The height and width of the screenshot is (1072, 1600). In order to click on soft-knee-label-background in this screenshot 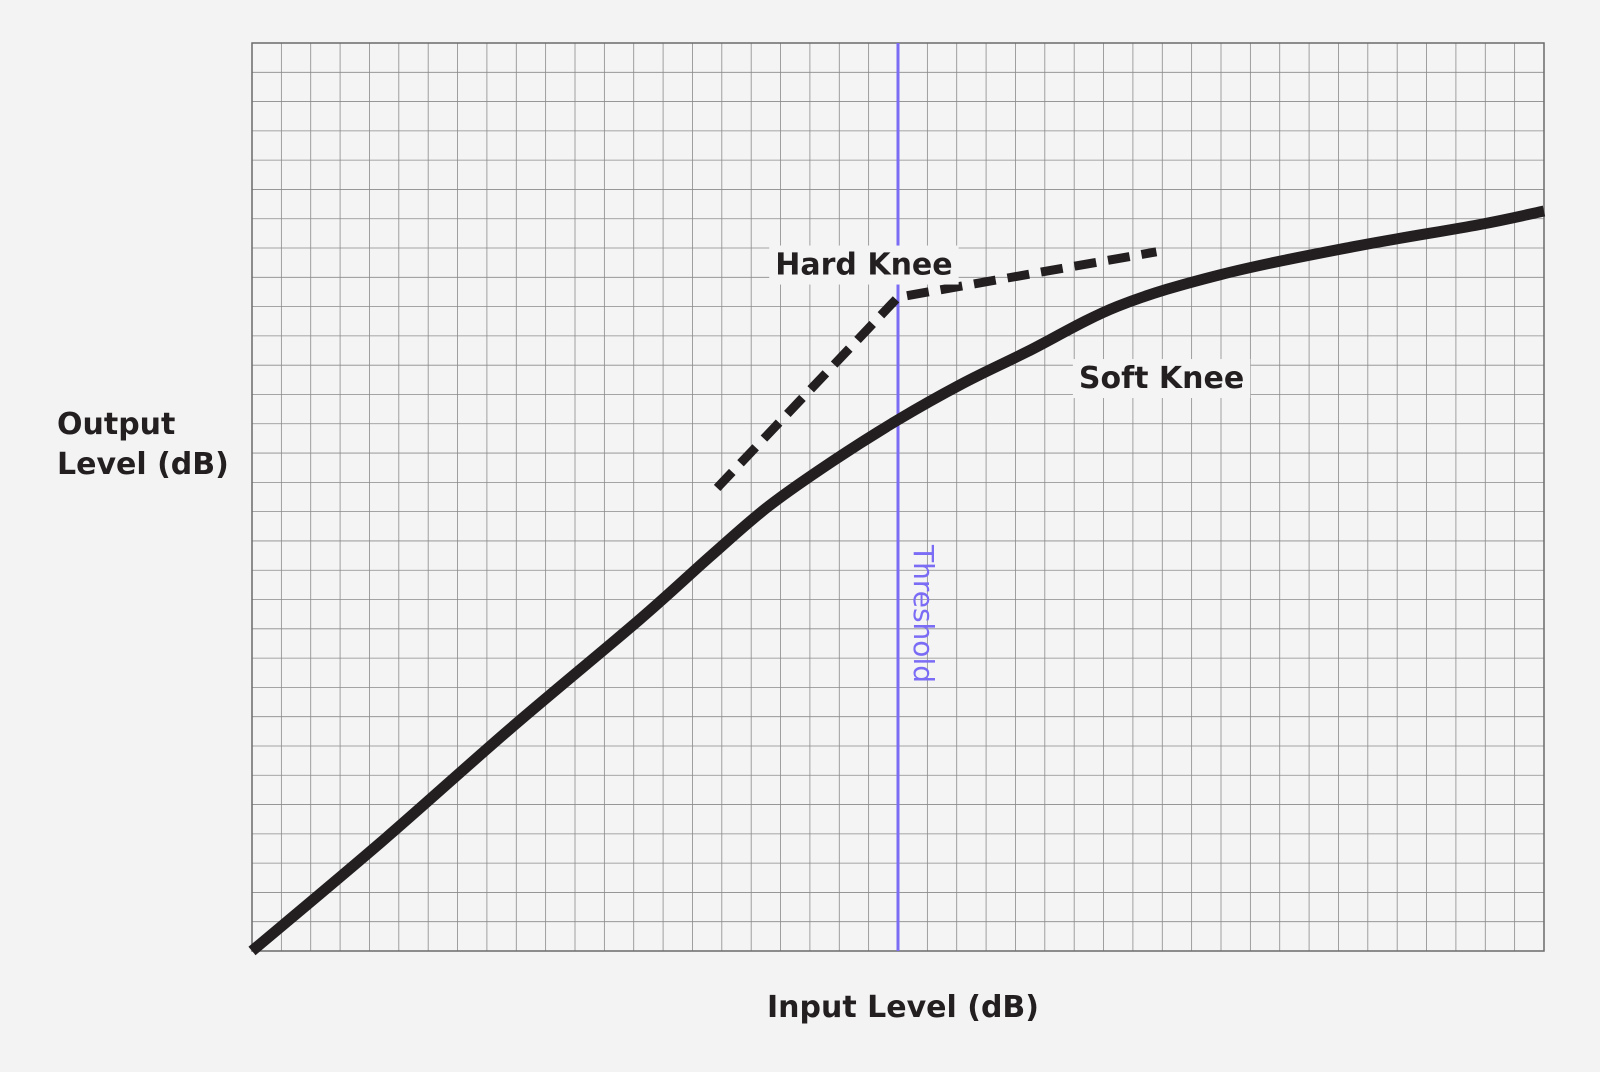, I will do `click(1161, 379)`.